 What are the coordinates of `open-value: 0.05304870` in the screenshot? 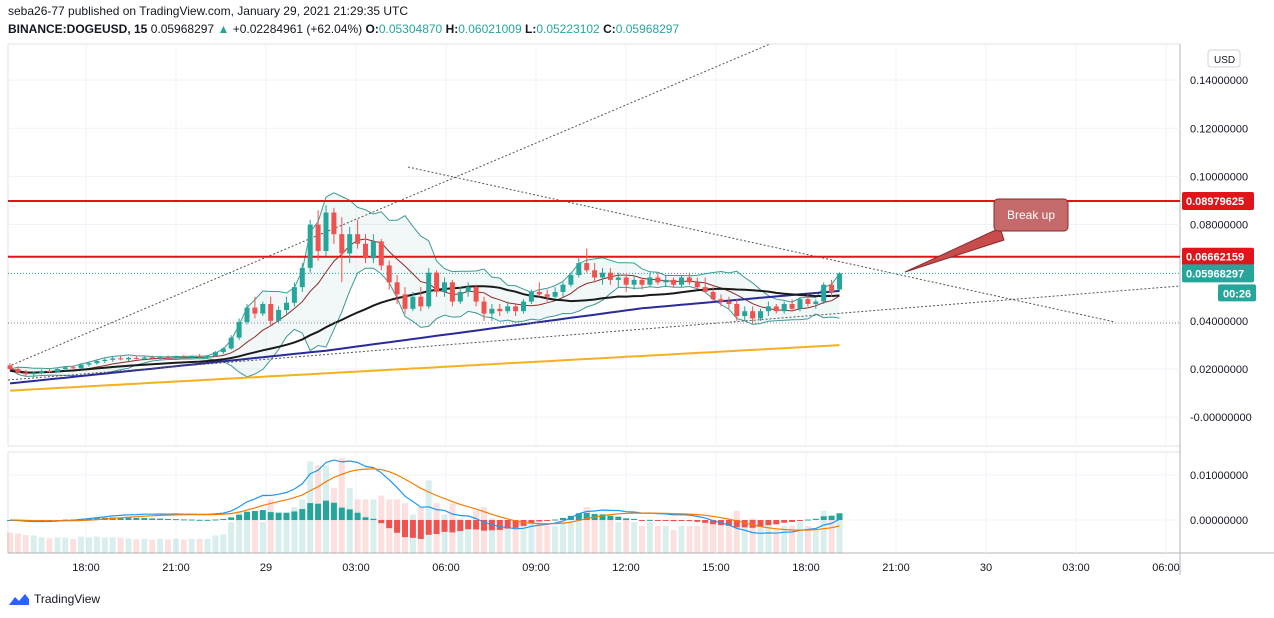 It's located at (410, 29).